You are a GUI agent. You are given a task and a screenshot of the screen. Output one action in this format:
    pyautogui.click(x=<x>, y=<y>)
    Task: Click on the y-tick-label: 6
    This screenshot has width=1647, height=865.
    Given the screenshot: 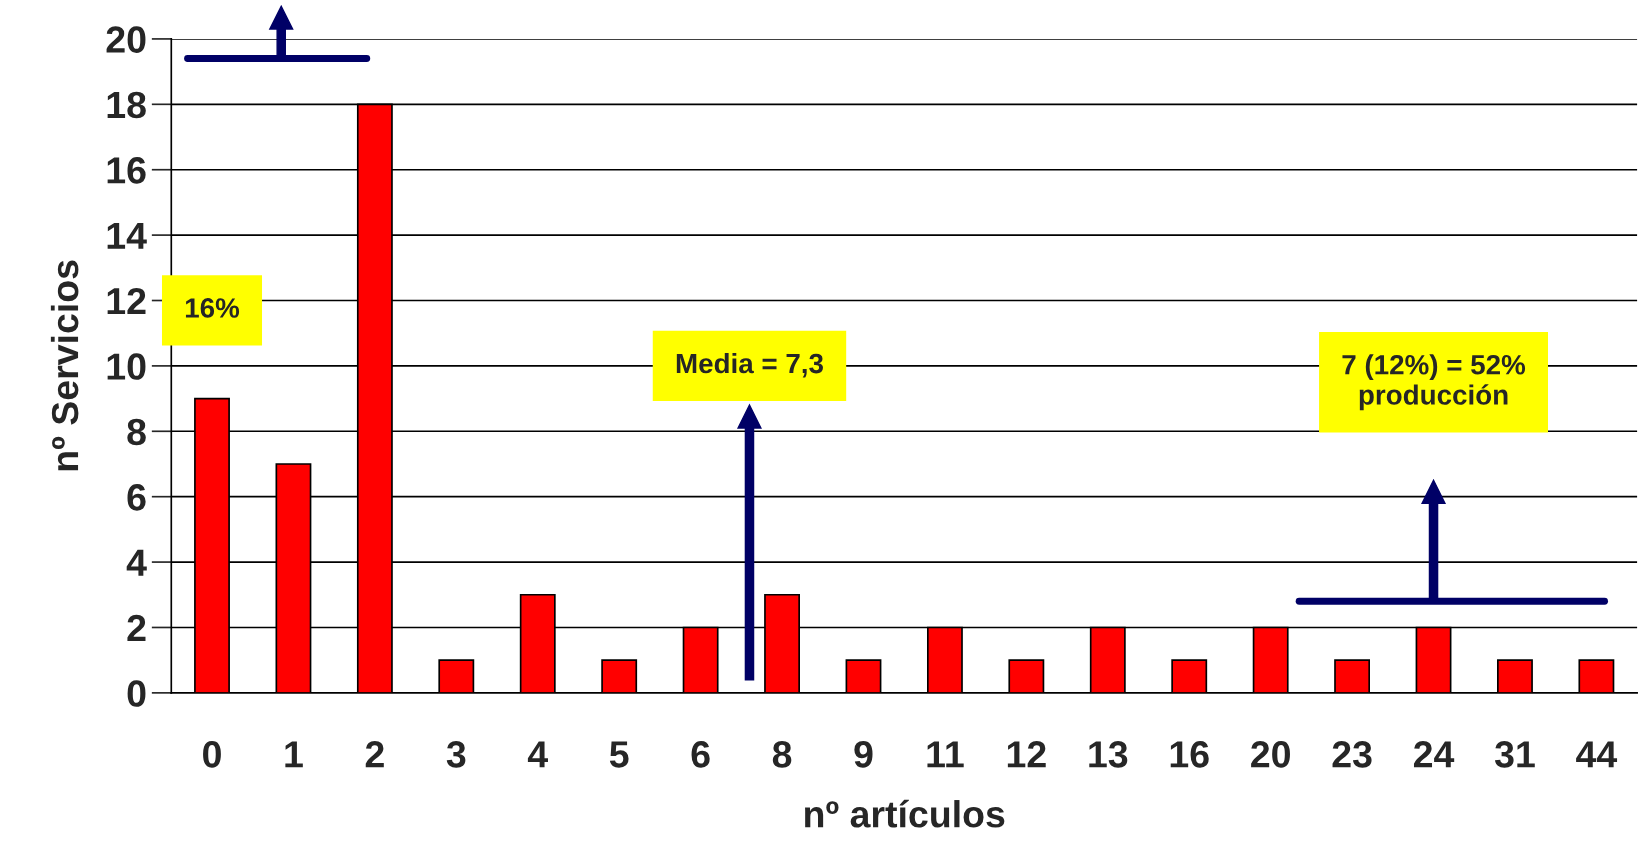 What is the action you would take?
    pyautogui.click(x=136, y=497)
    